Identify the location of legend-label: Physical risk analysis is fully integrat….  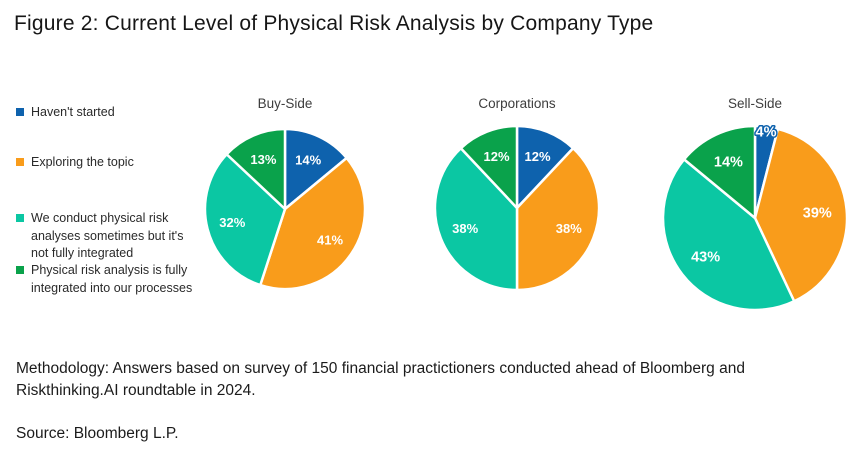
(112, 279).